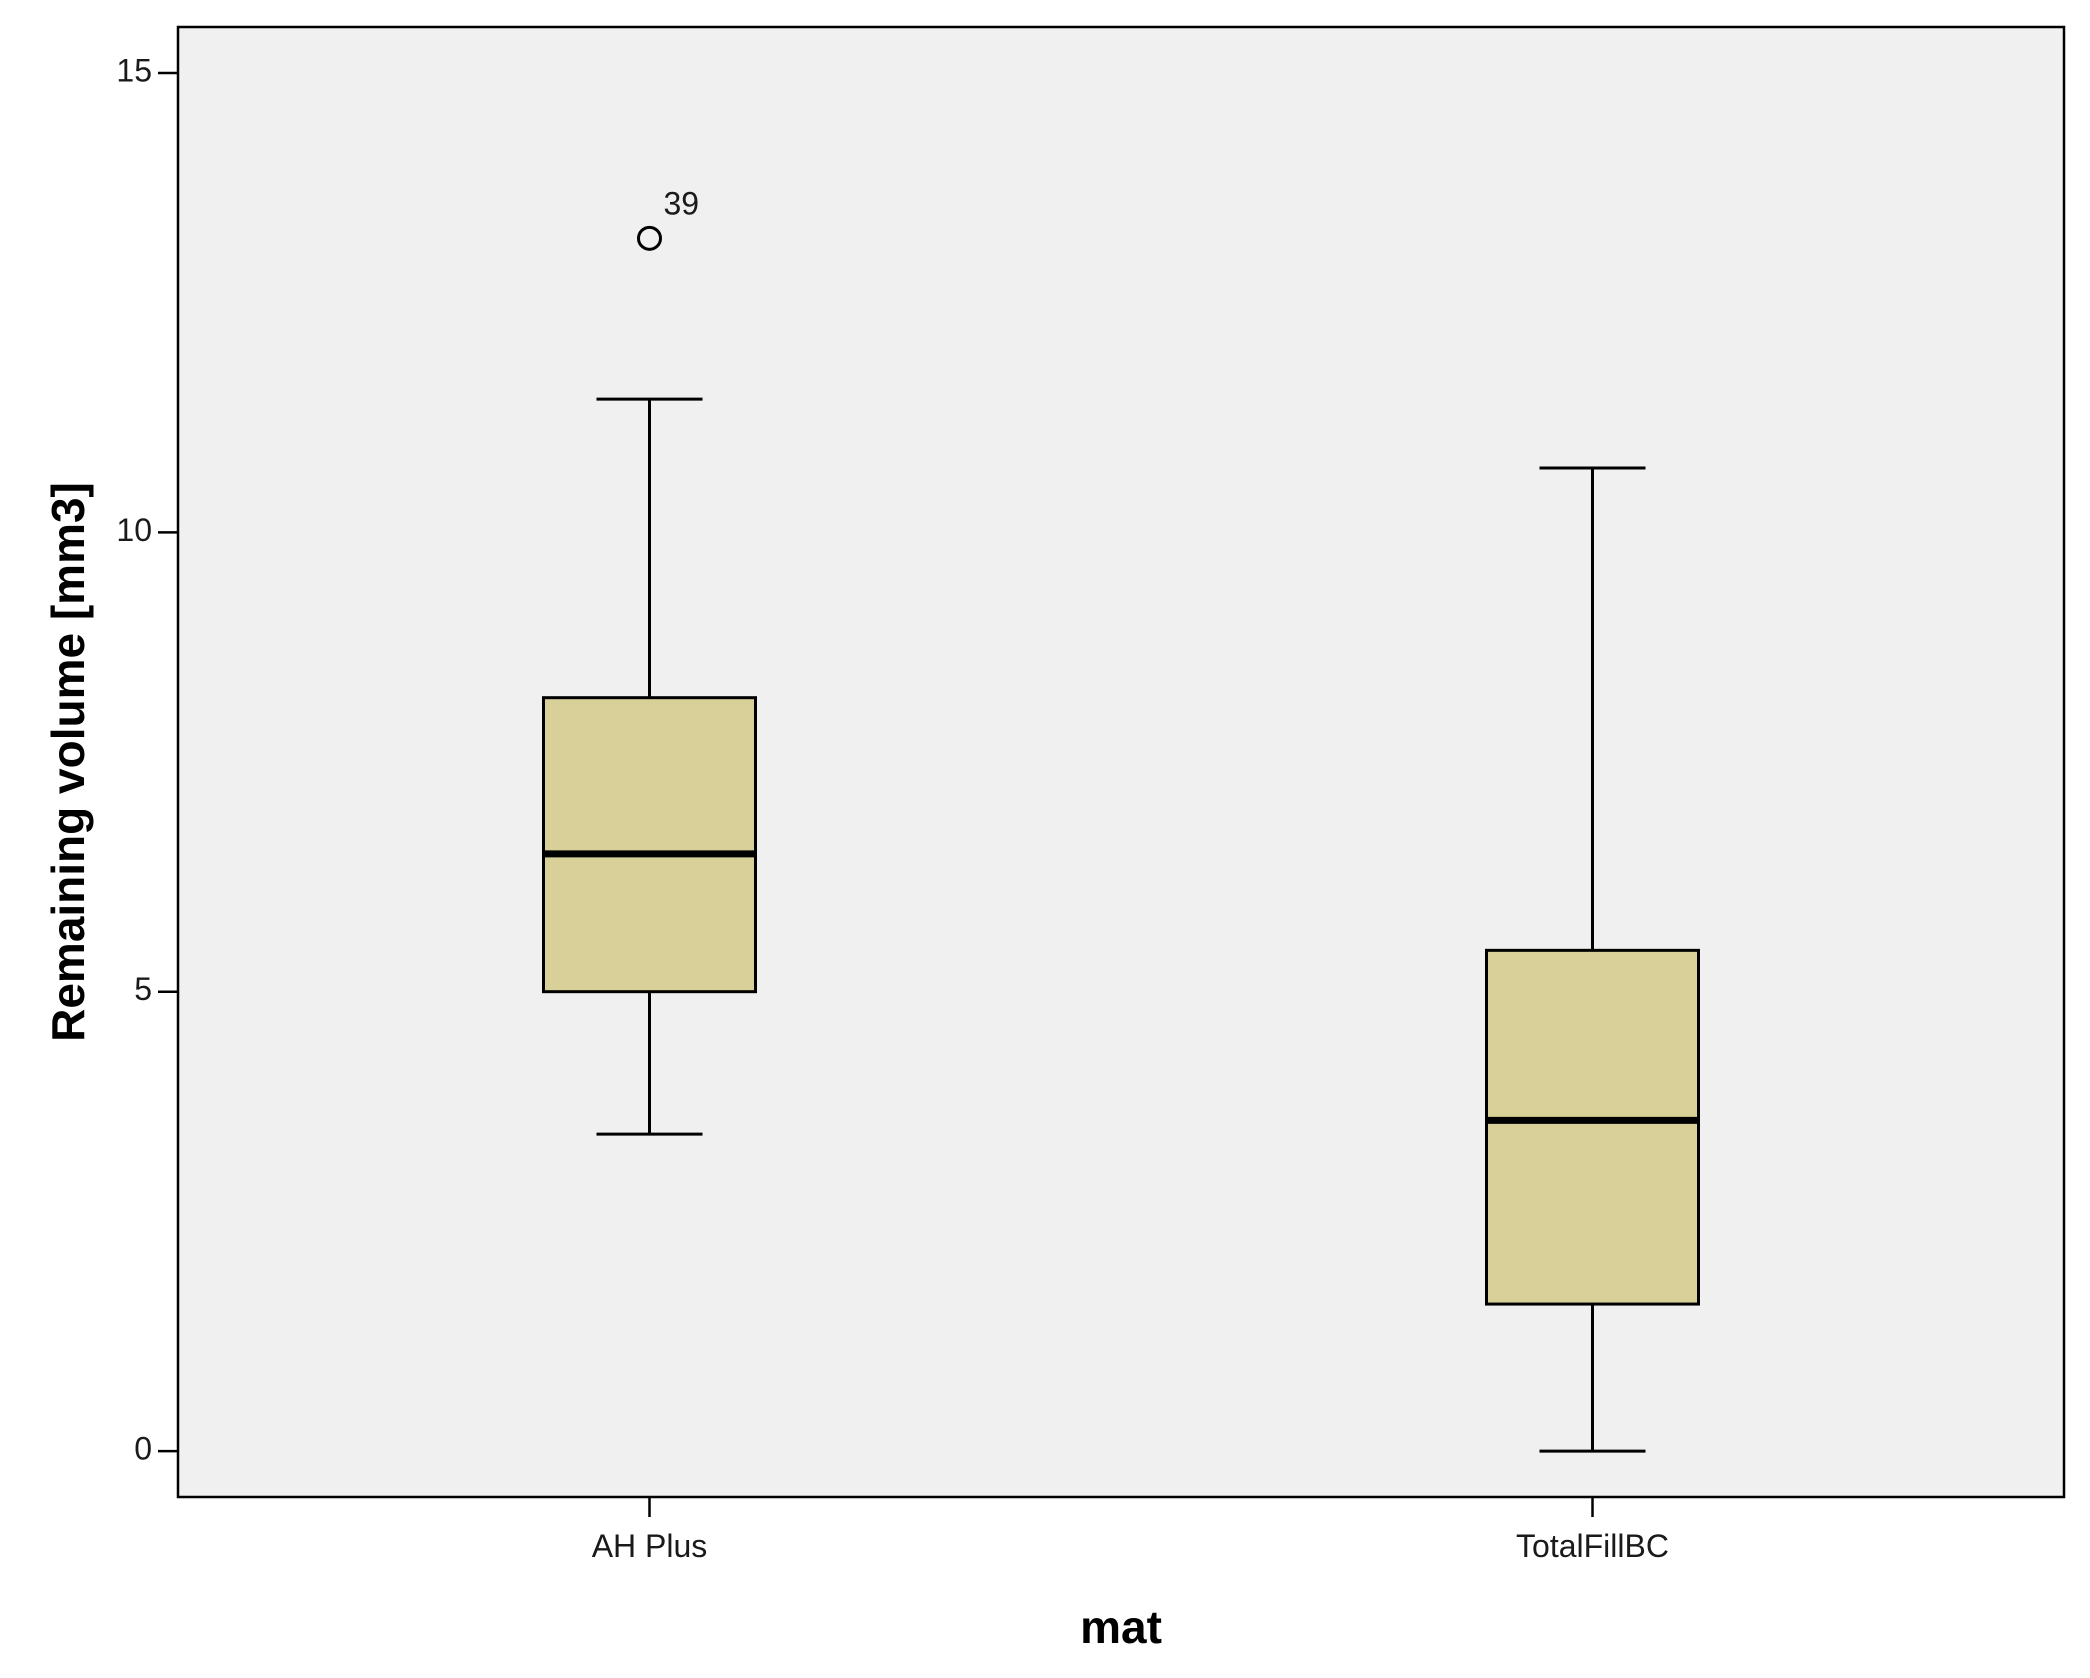 This screenshot has height=1678, width=2090. Describe the element at coordinates (134, 530) in the screenshot. I see `y-tick-label: 10` at that location.